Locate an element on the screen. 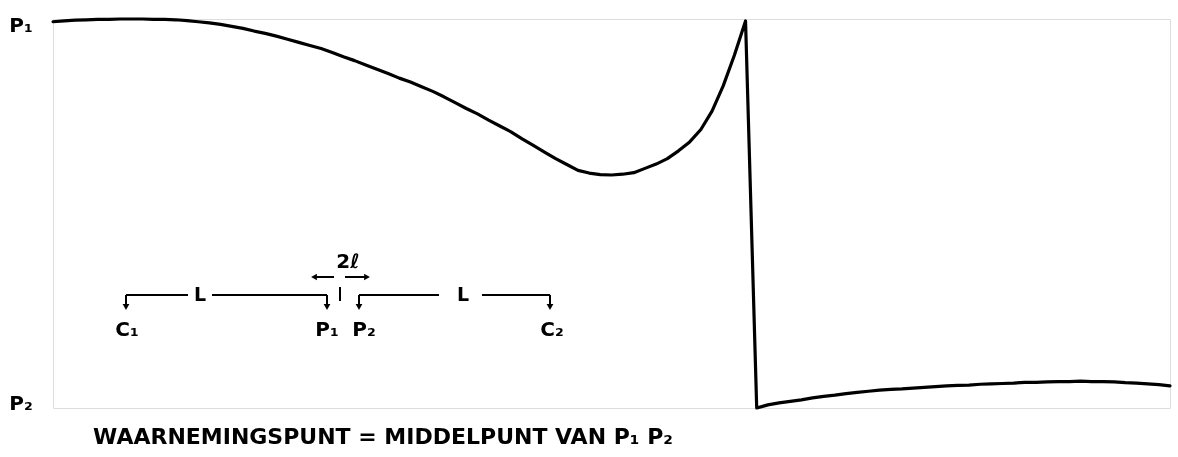 Image resolution: width=1178 pixels, height=457 pixels. annotation: C₁ is located at coordinates (127, 329).